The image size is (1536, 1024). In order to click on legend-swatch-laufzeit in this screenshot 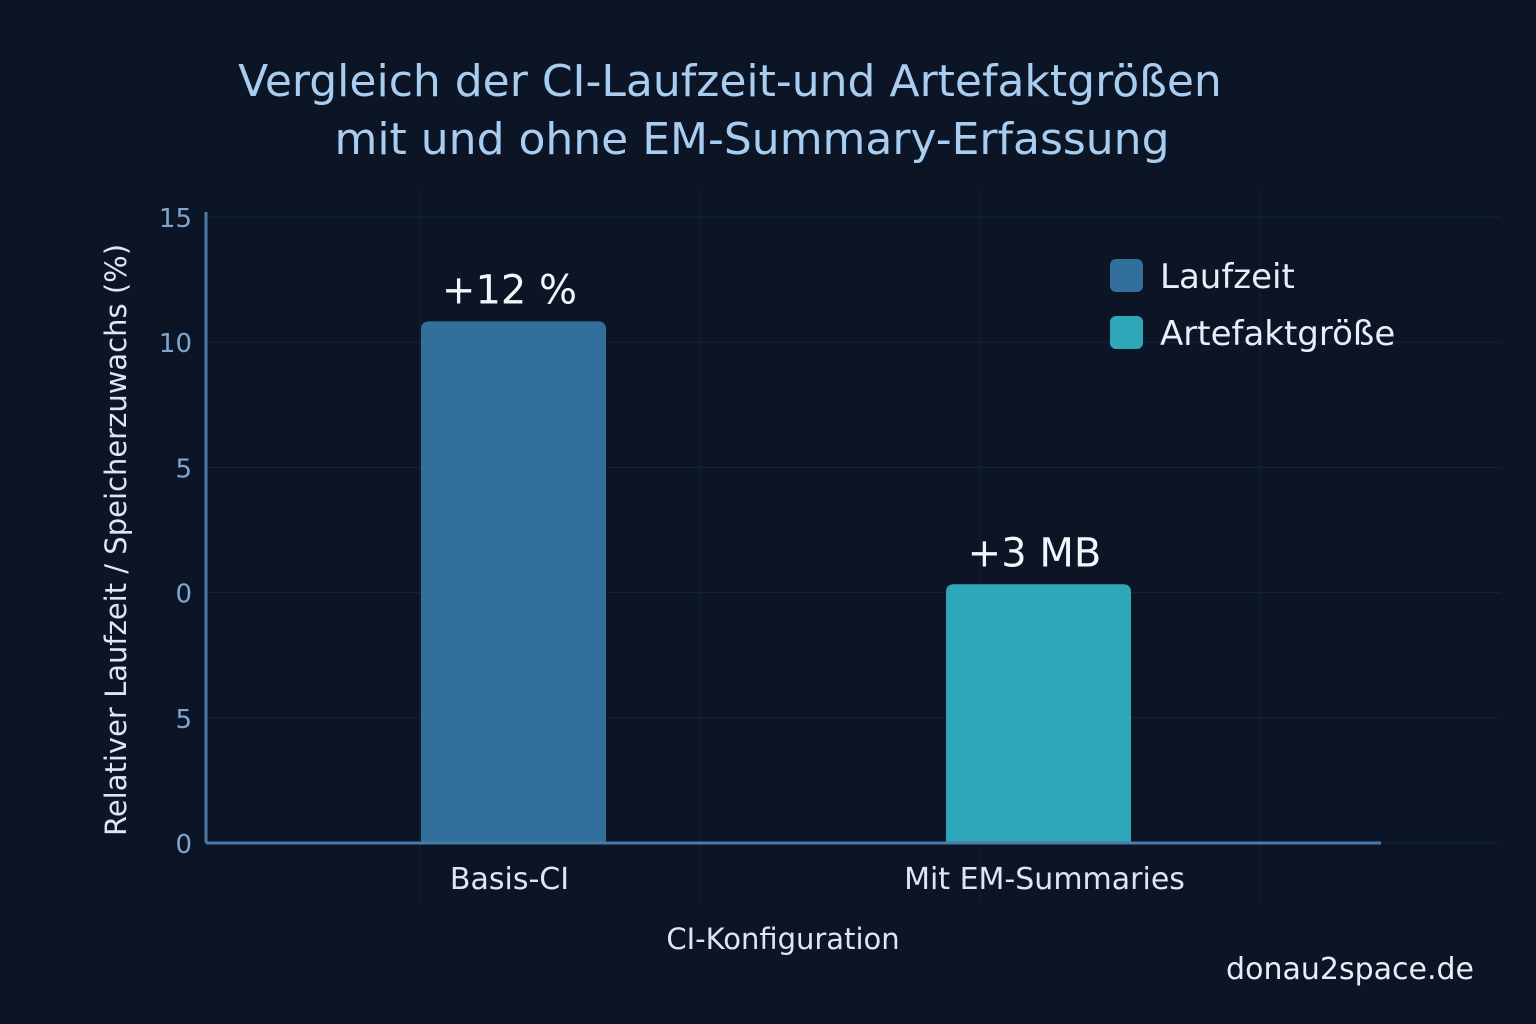, I will do `click(1126, 275)`.